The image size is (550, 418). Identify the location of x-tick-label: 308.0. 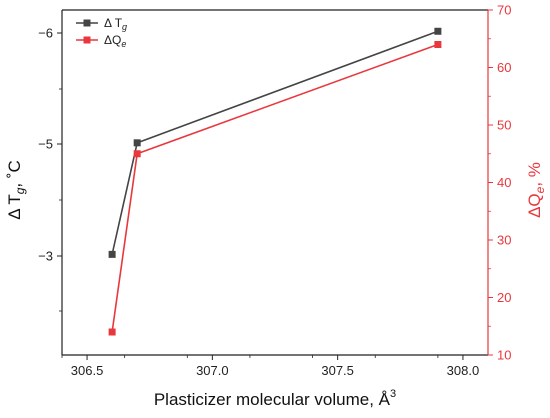
(463, 370).